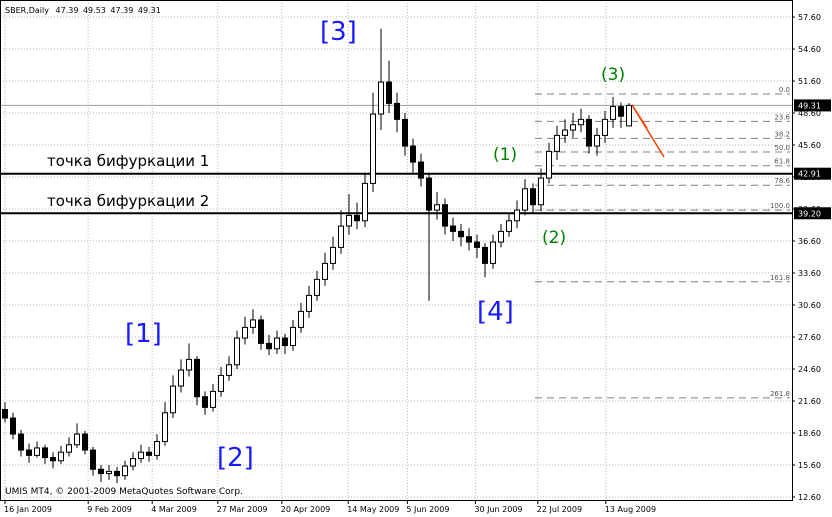 This screenshot has width=832, height=517. Describe the element at coordinates (784, 90) in the screenshot. I see `fibo-label: 0.0` at that location.